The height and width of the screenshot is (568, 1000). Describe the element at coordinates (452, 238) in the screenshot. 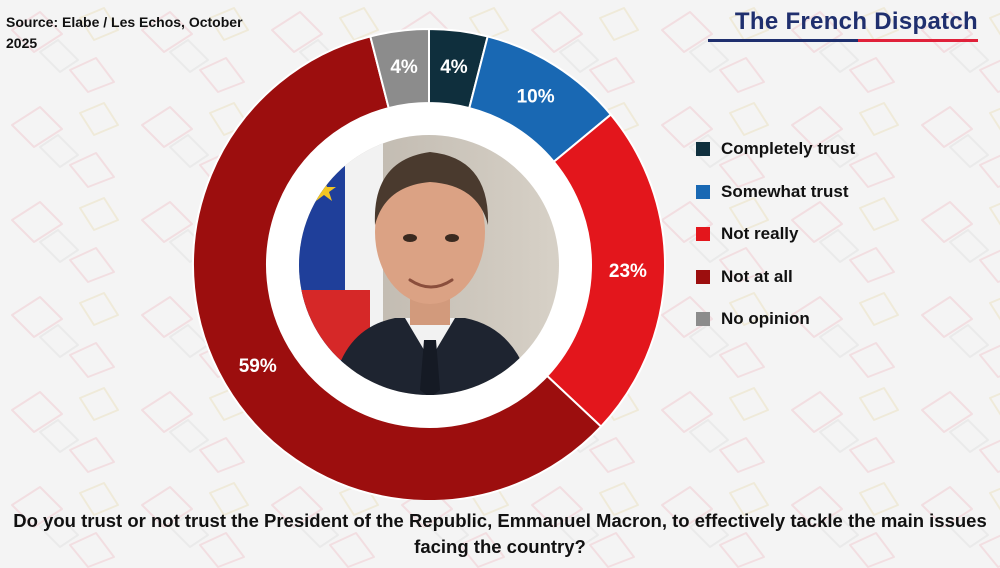

I see `portrait-eye-right` at that location.